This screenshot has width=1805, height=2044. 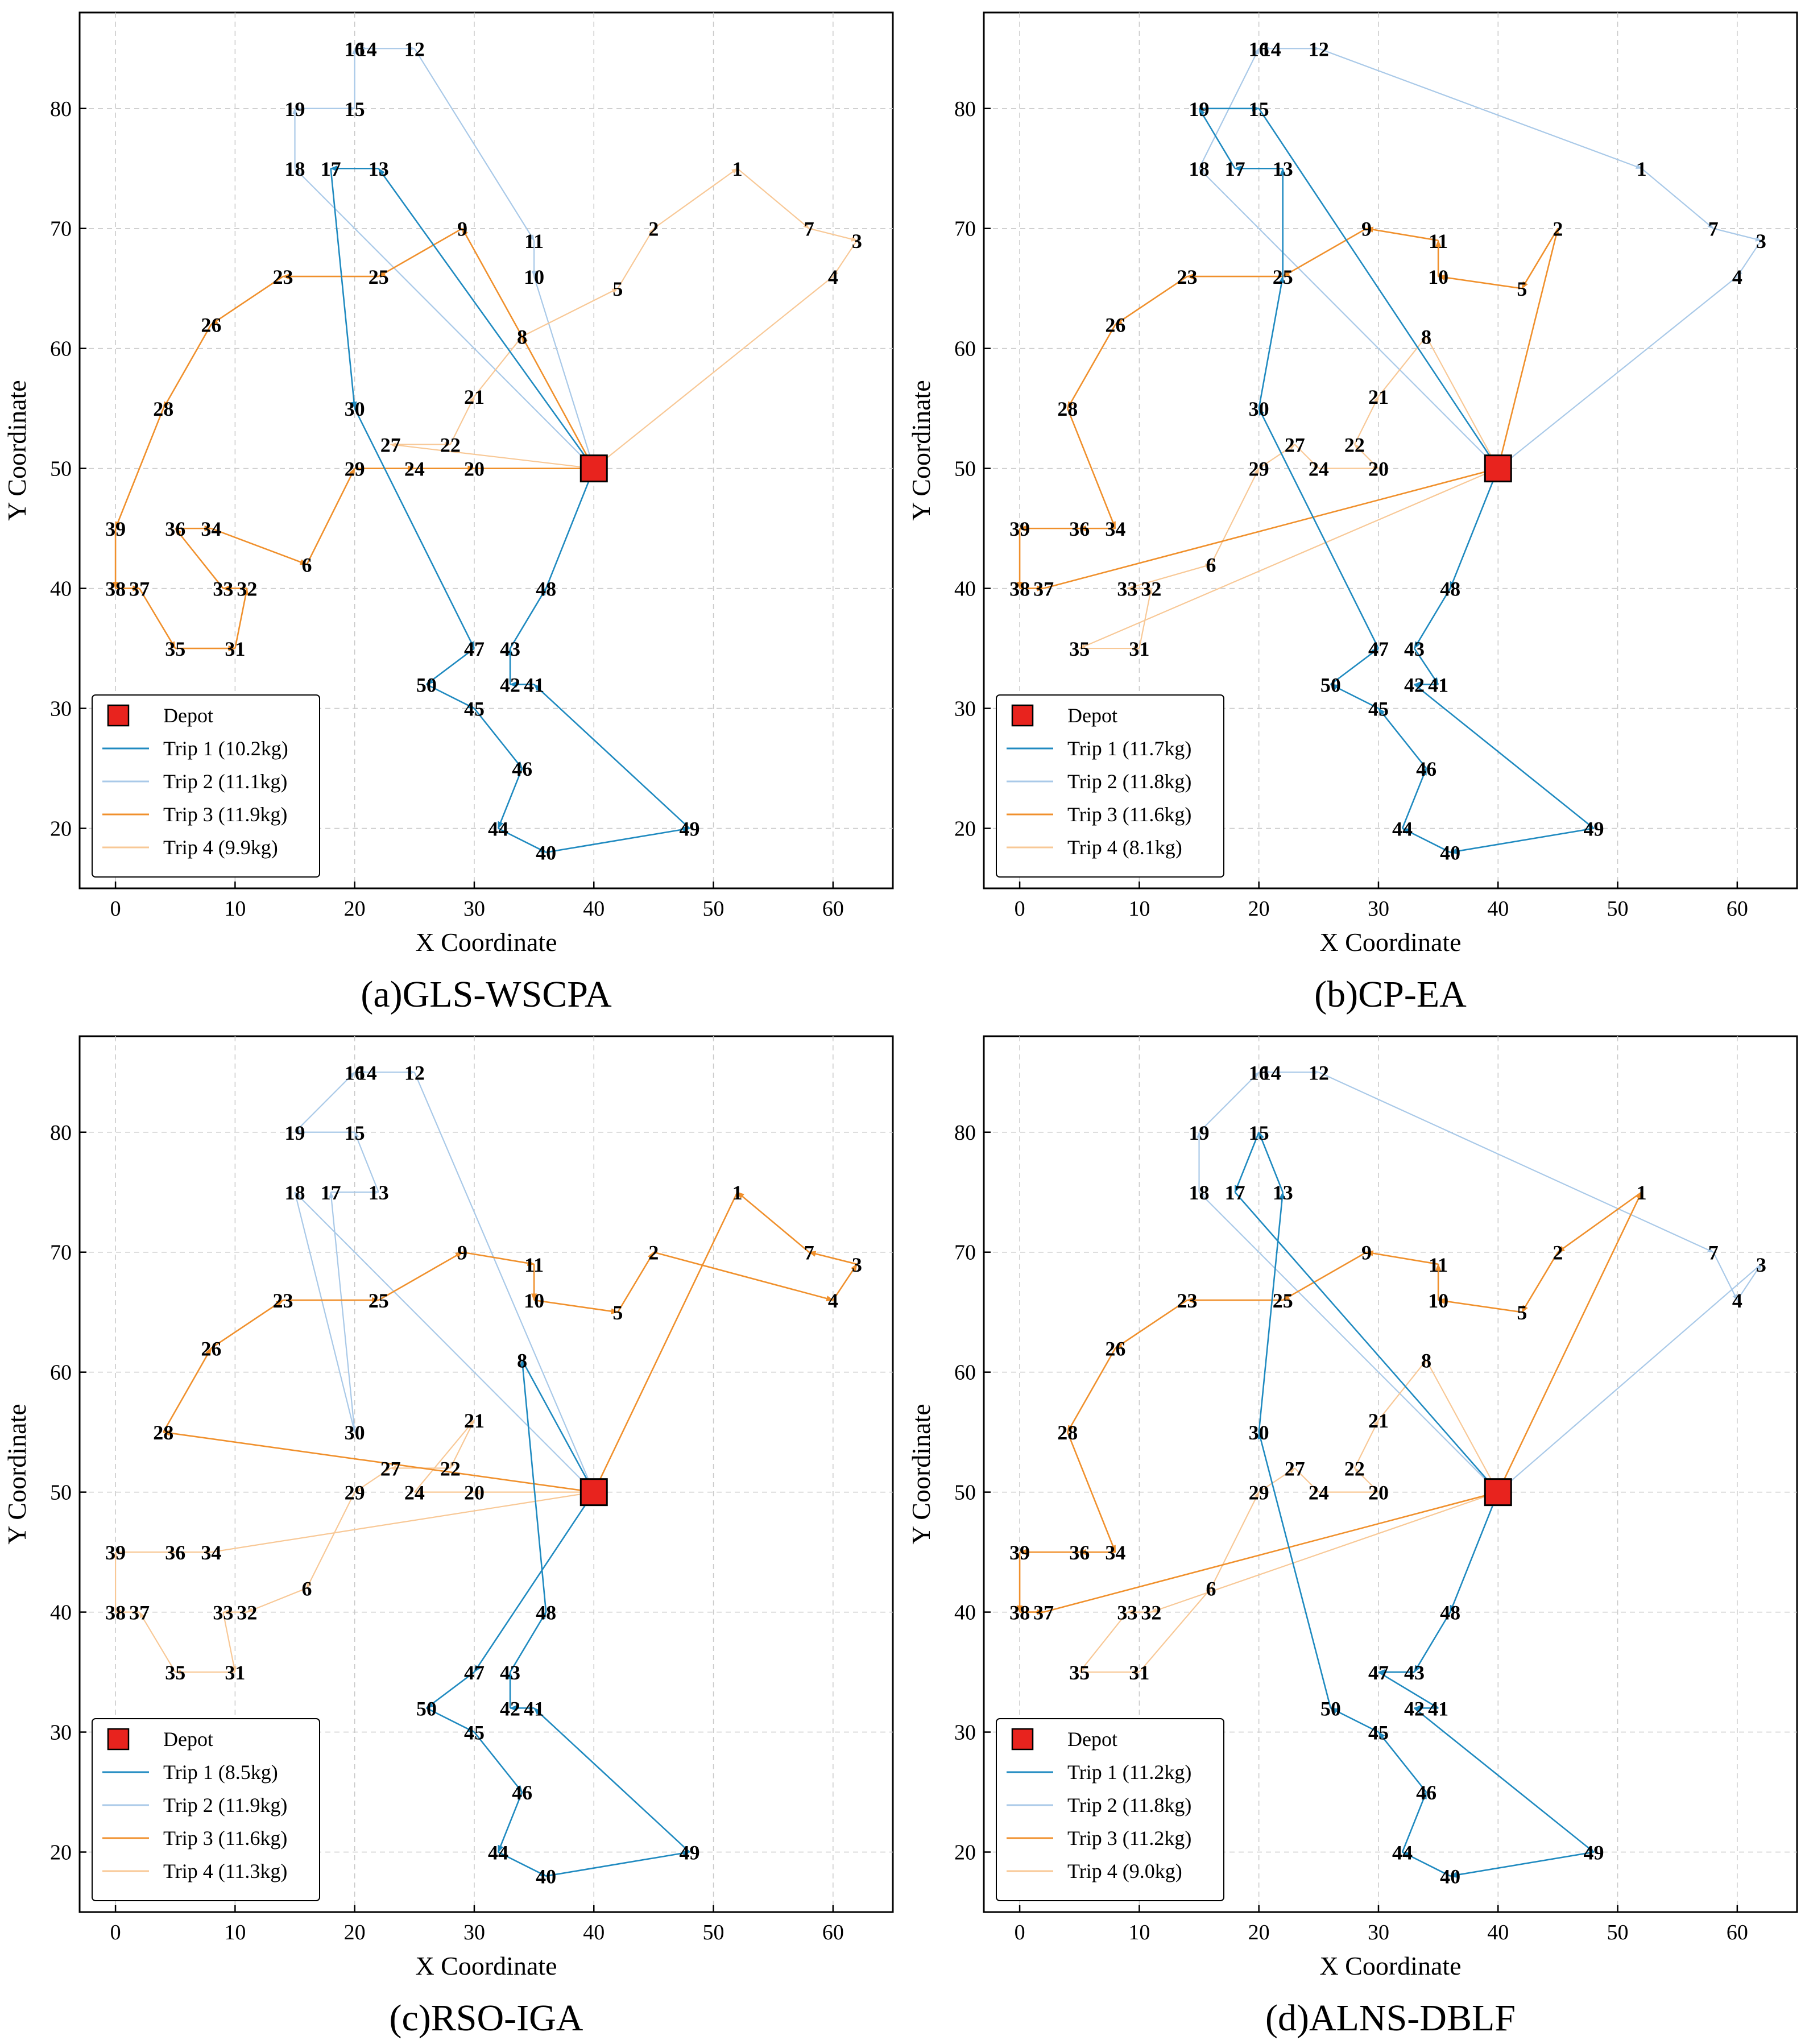 What do you see at coordinates (690, 1853) in the screenshot?
I see `node-label: 49` at bounding box center [690, 1853].